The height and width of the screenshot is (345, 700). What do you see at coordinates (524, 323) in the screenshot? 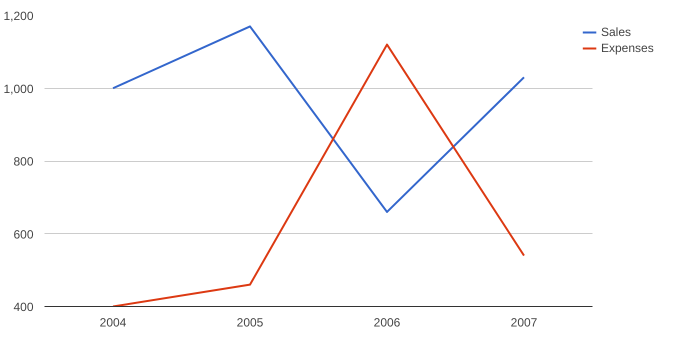
I see `x-tick-label: 2007` at bounding box center [524, 323].